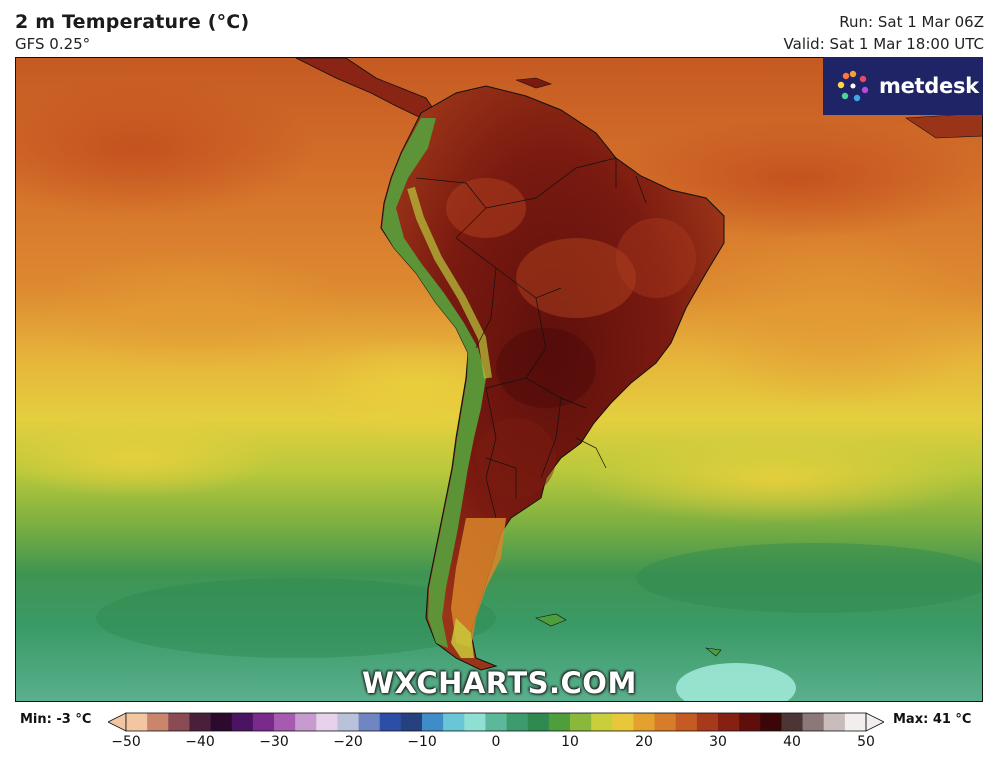 This screenshot has width=1000, height=766. I want to click on max-temperature-label: Max: 41 °C, so click(932, 719).